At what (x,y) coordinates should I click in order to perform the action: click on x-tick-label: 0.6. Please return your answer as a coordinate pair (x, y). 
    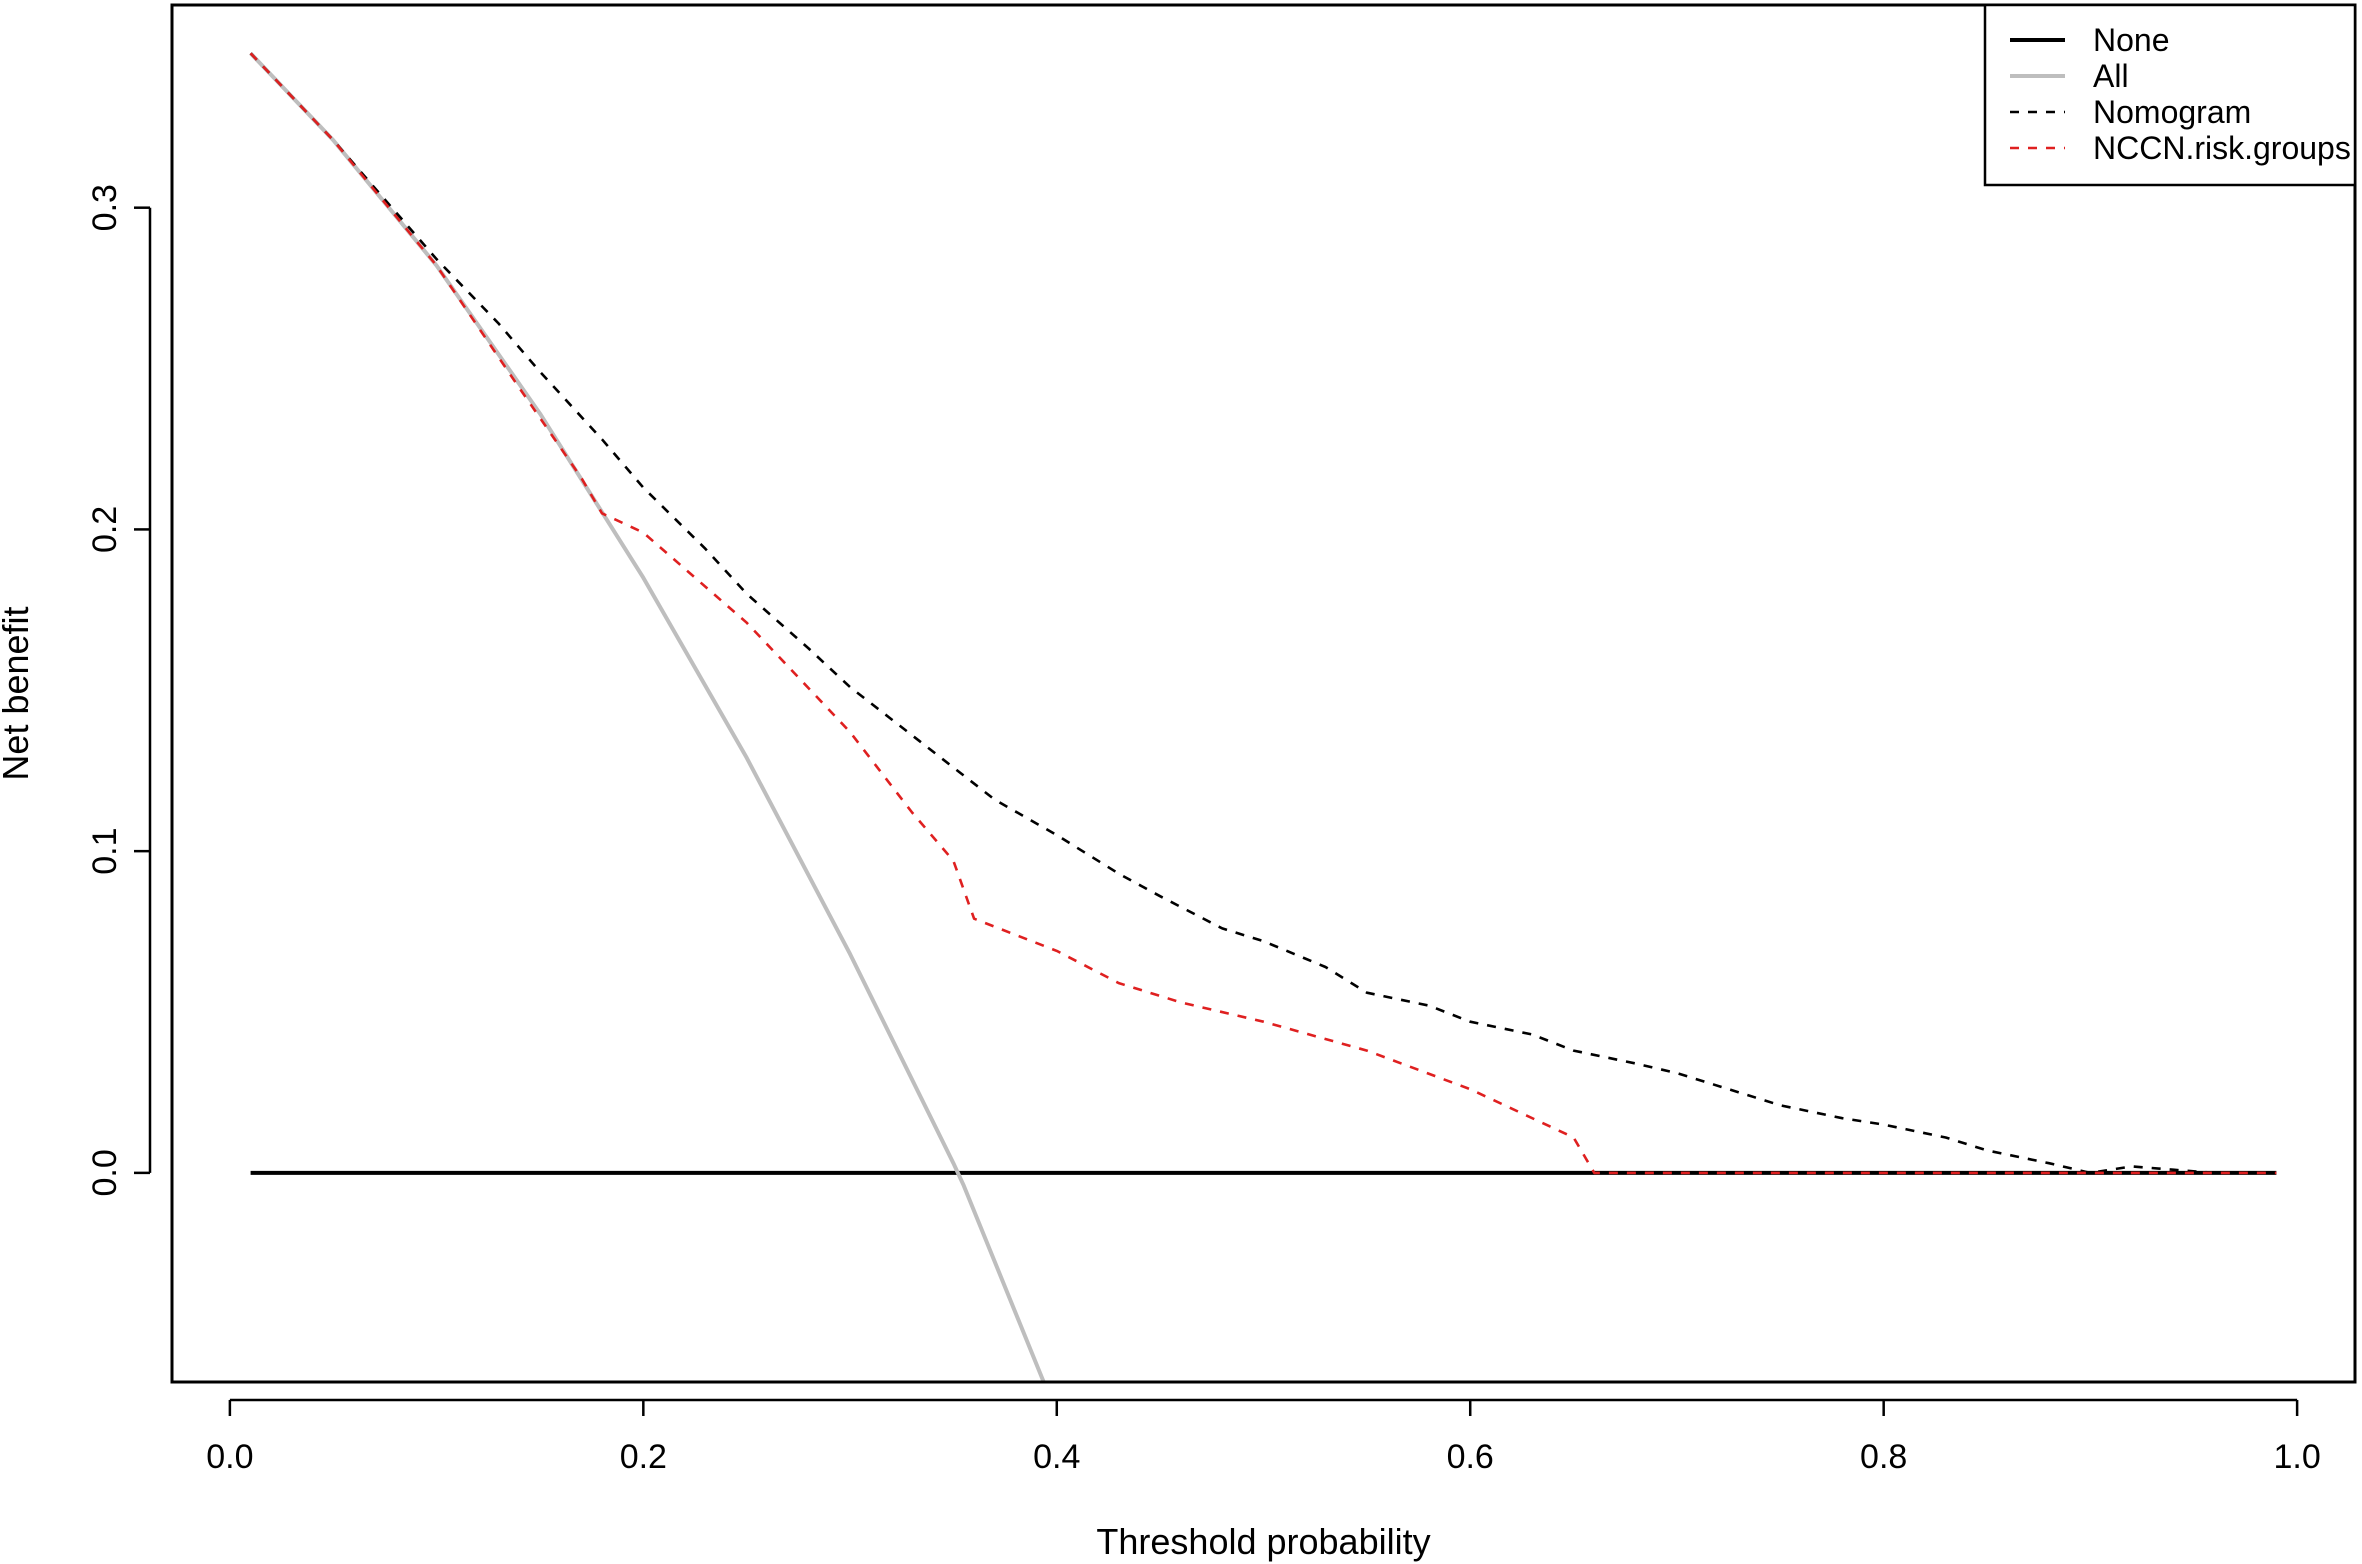
    Looking at the image, I should click on (1470, 1457).